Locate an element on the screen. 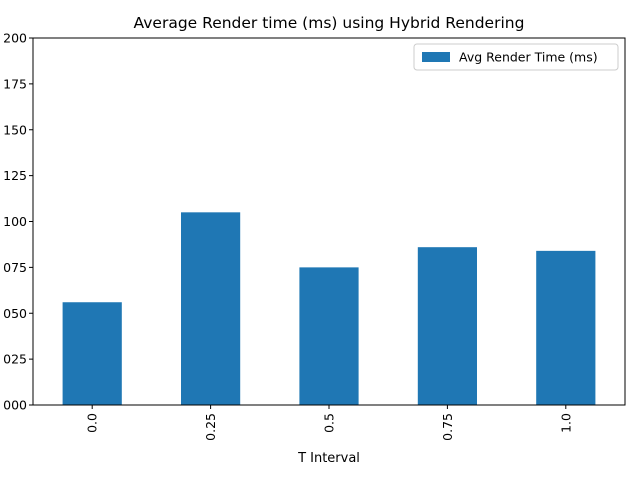  x-tick-label-1: 0.25 is located at coordinates (210, 427).